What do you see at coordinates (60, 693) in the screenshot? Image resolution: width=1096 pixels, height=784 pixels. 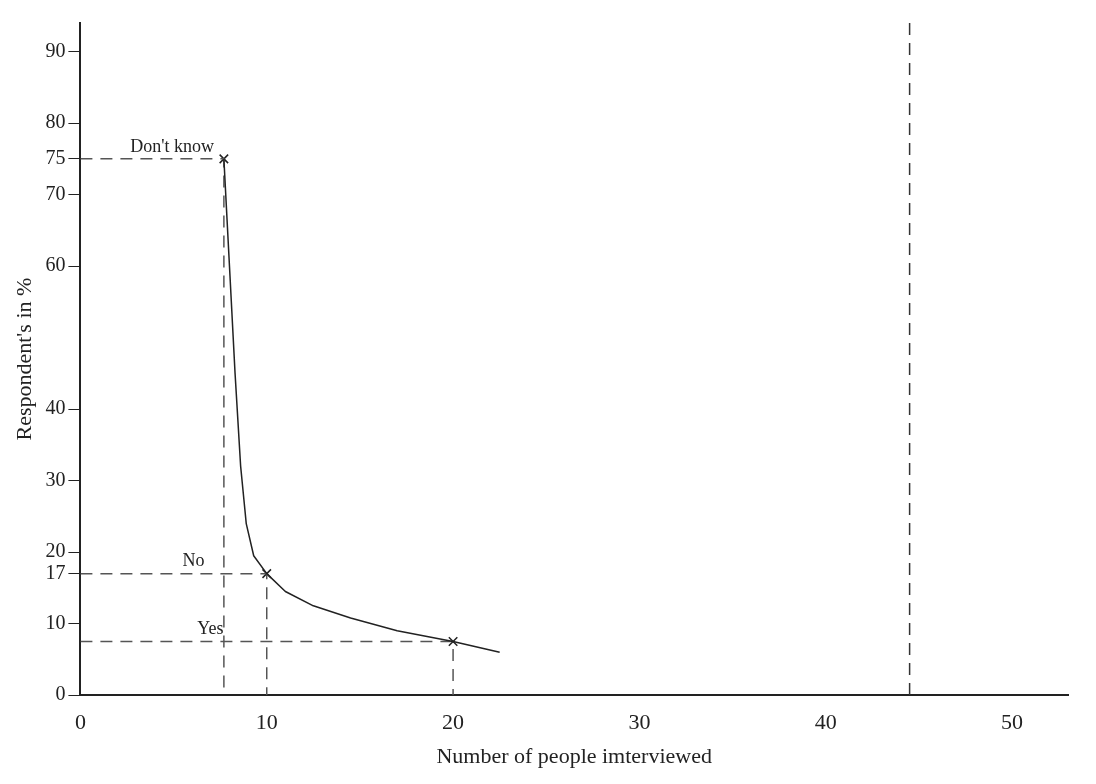 I see `y-tick-label: 0` at bounding box center [60, 693].